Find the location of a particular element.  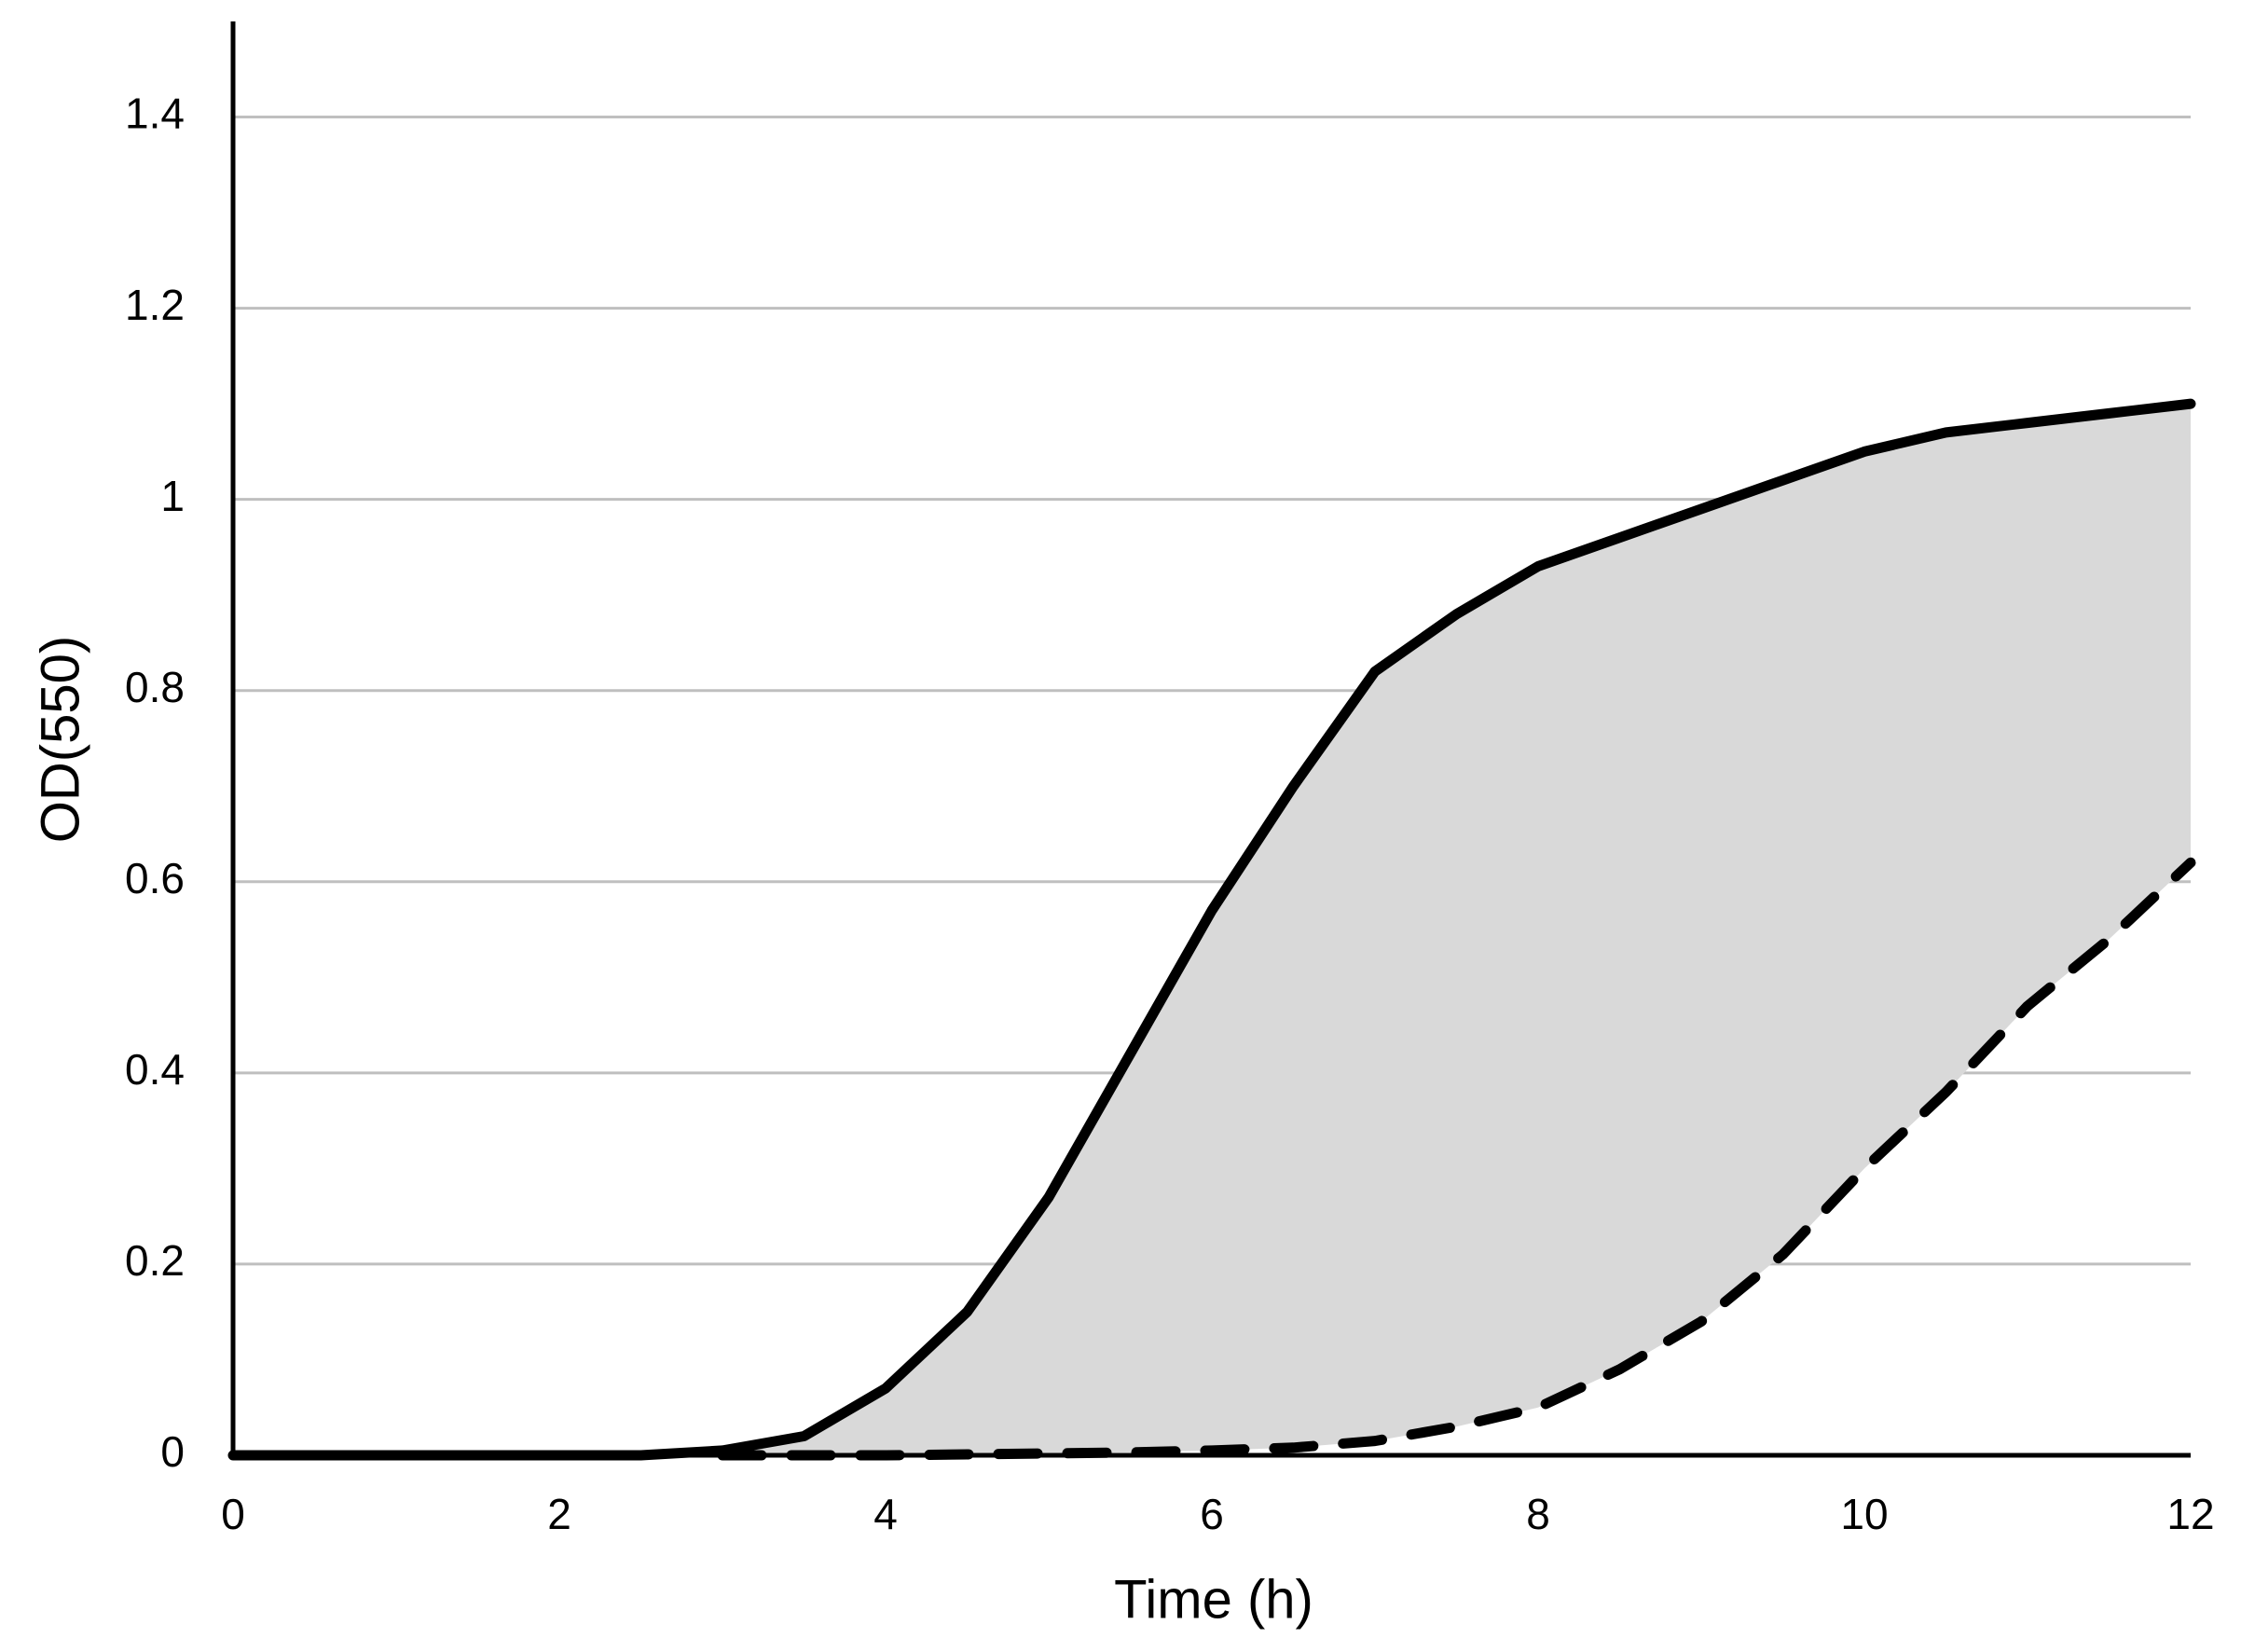

x-tick-label: 2 is located at coordinates (559, 1514).